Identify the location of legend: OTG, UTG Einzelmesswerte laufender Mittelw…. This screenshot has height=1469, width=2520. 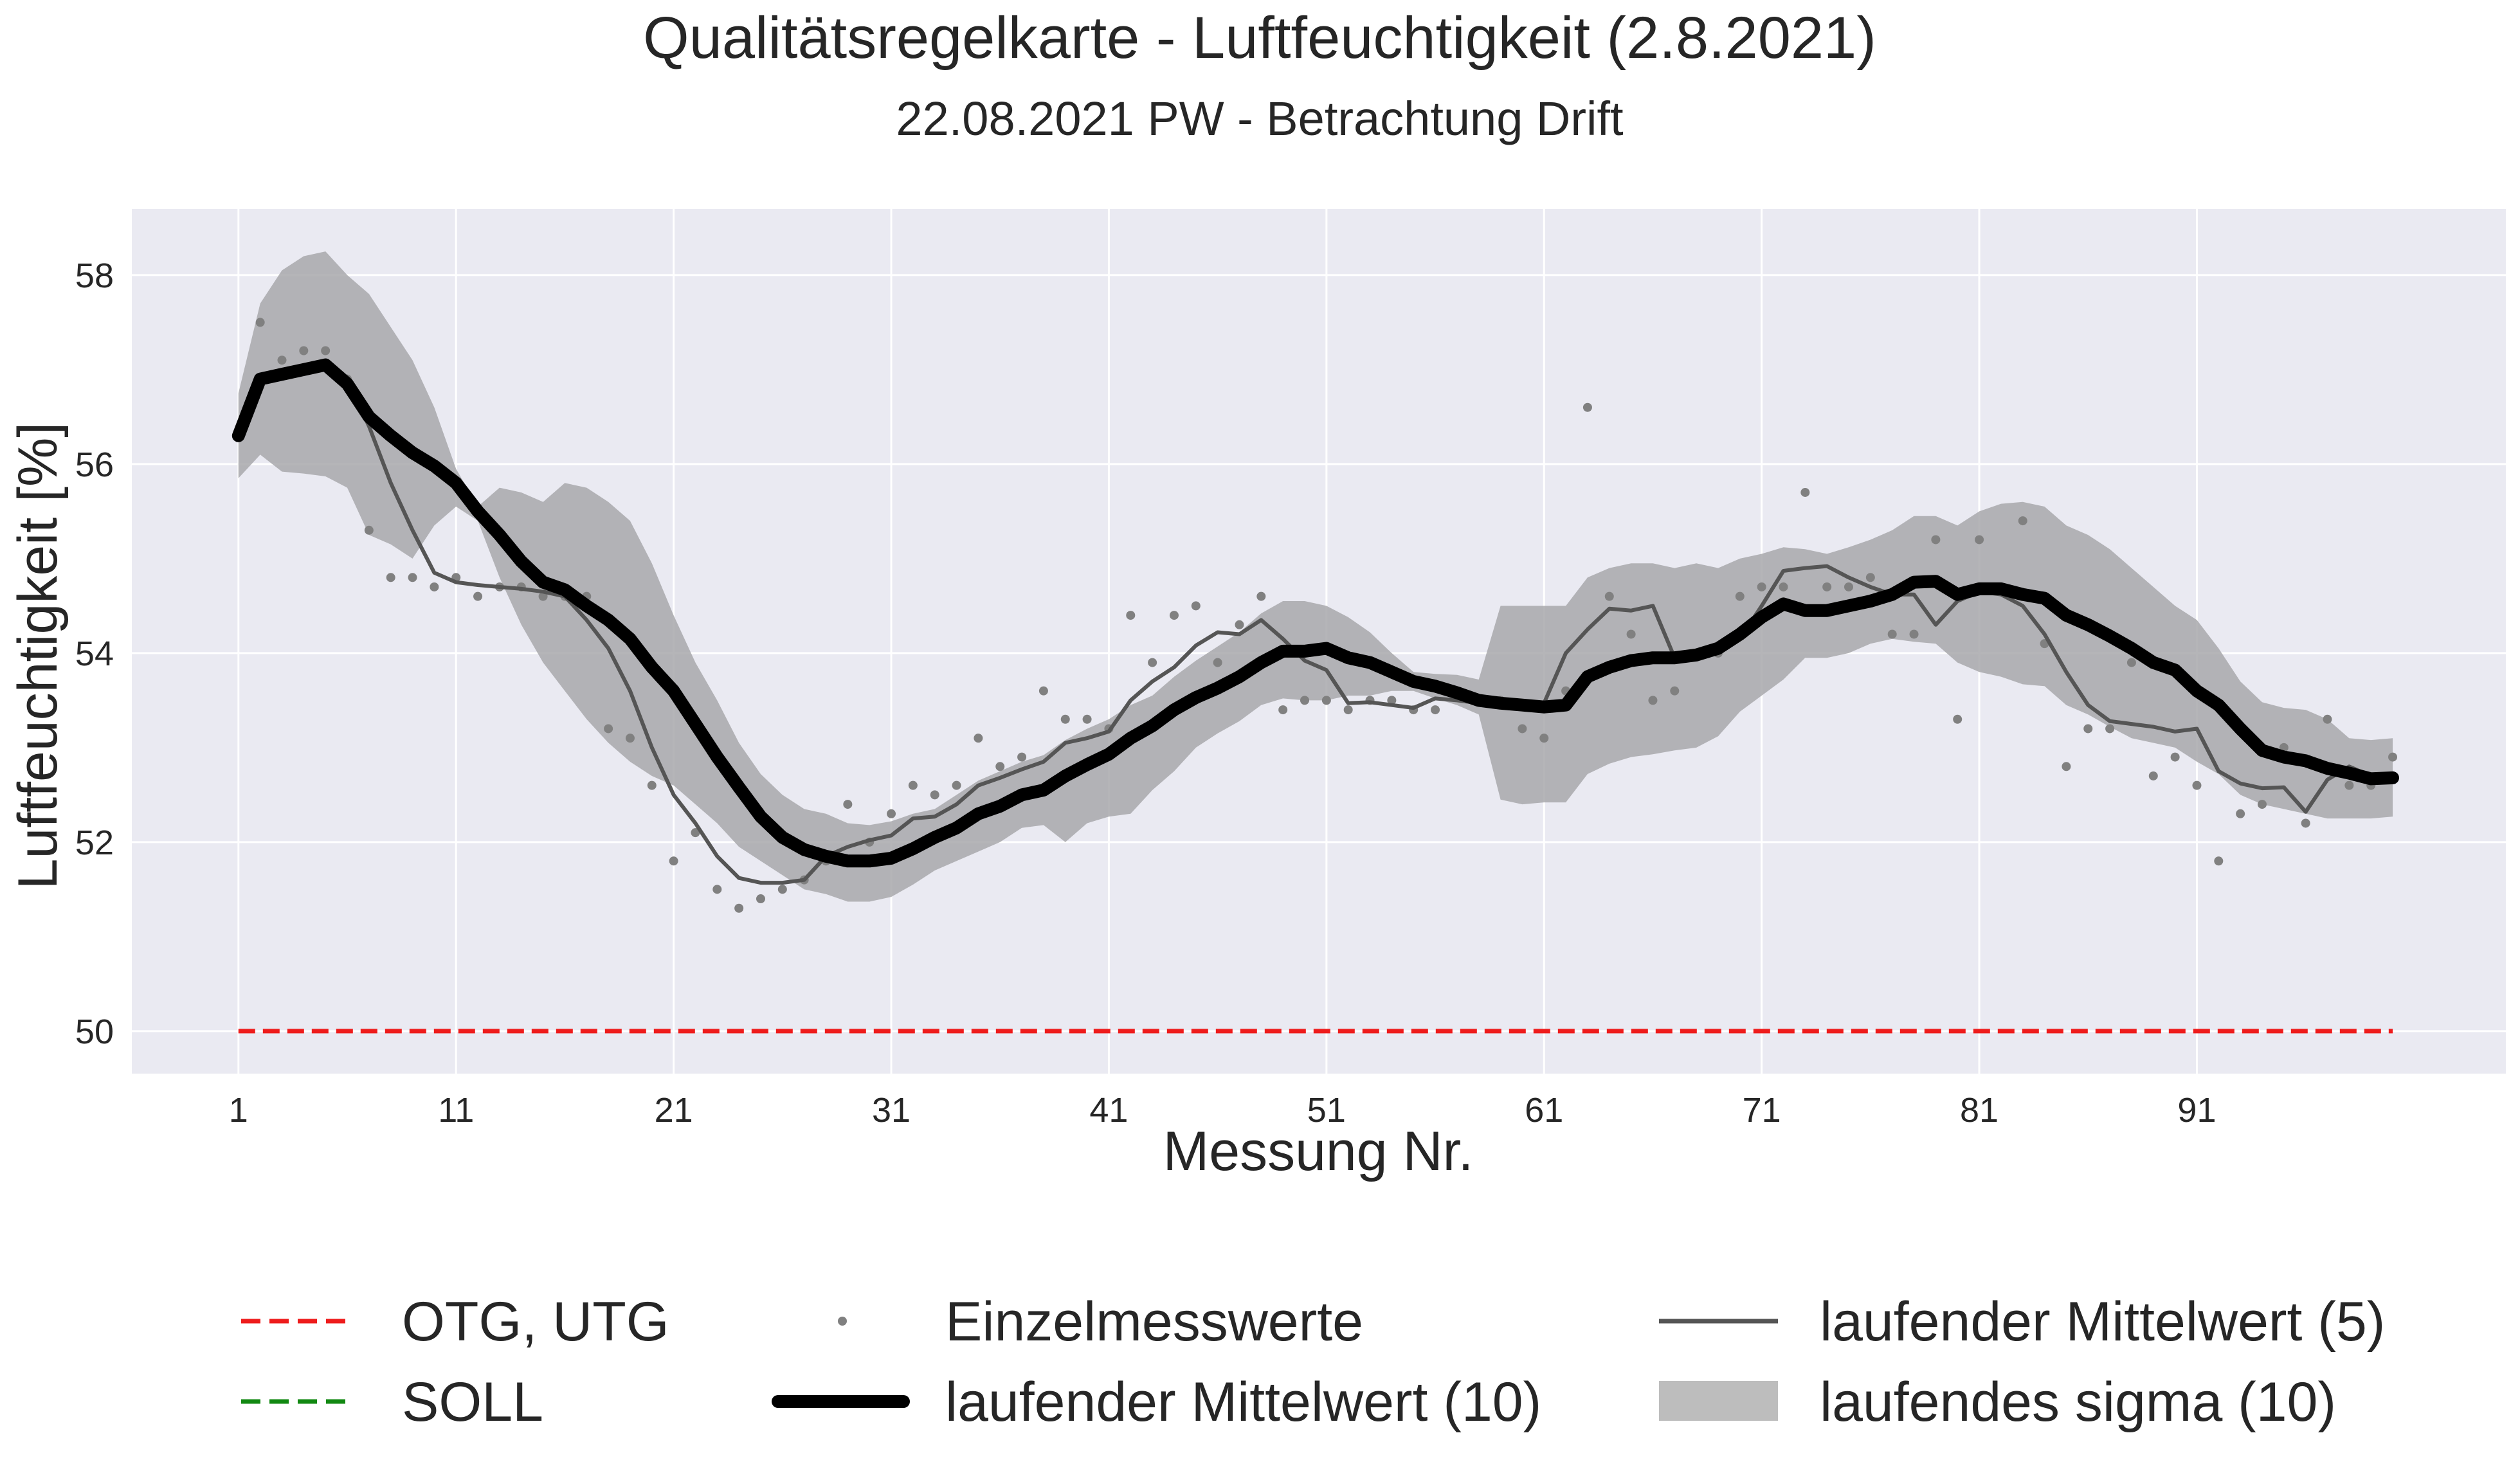
(1313, 1362).